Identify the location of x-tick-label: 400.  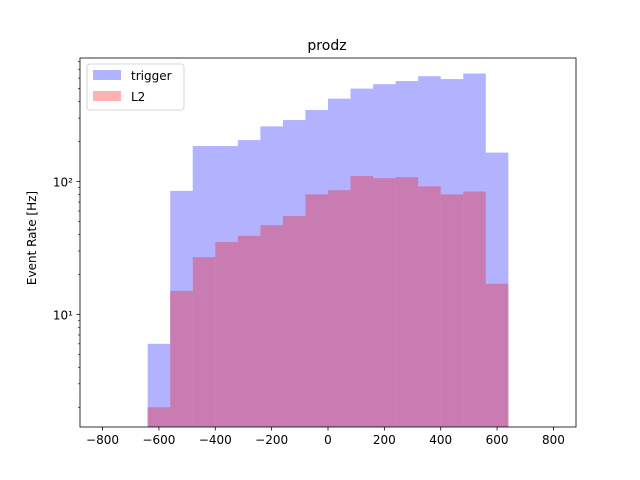
(440, 440).